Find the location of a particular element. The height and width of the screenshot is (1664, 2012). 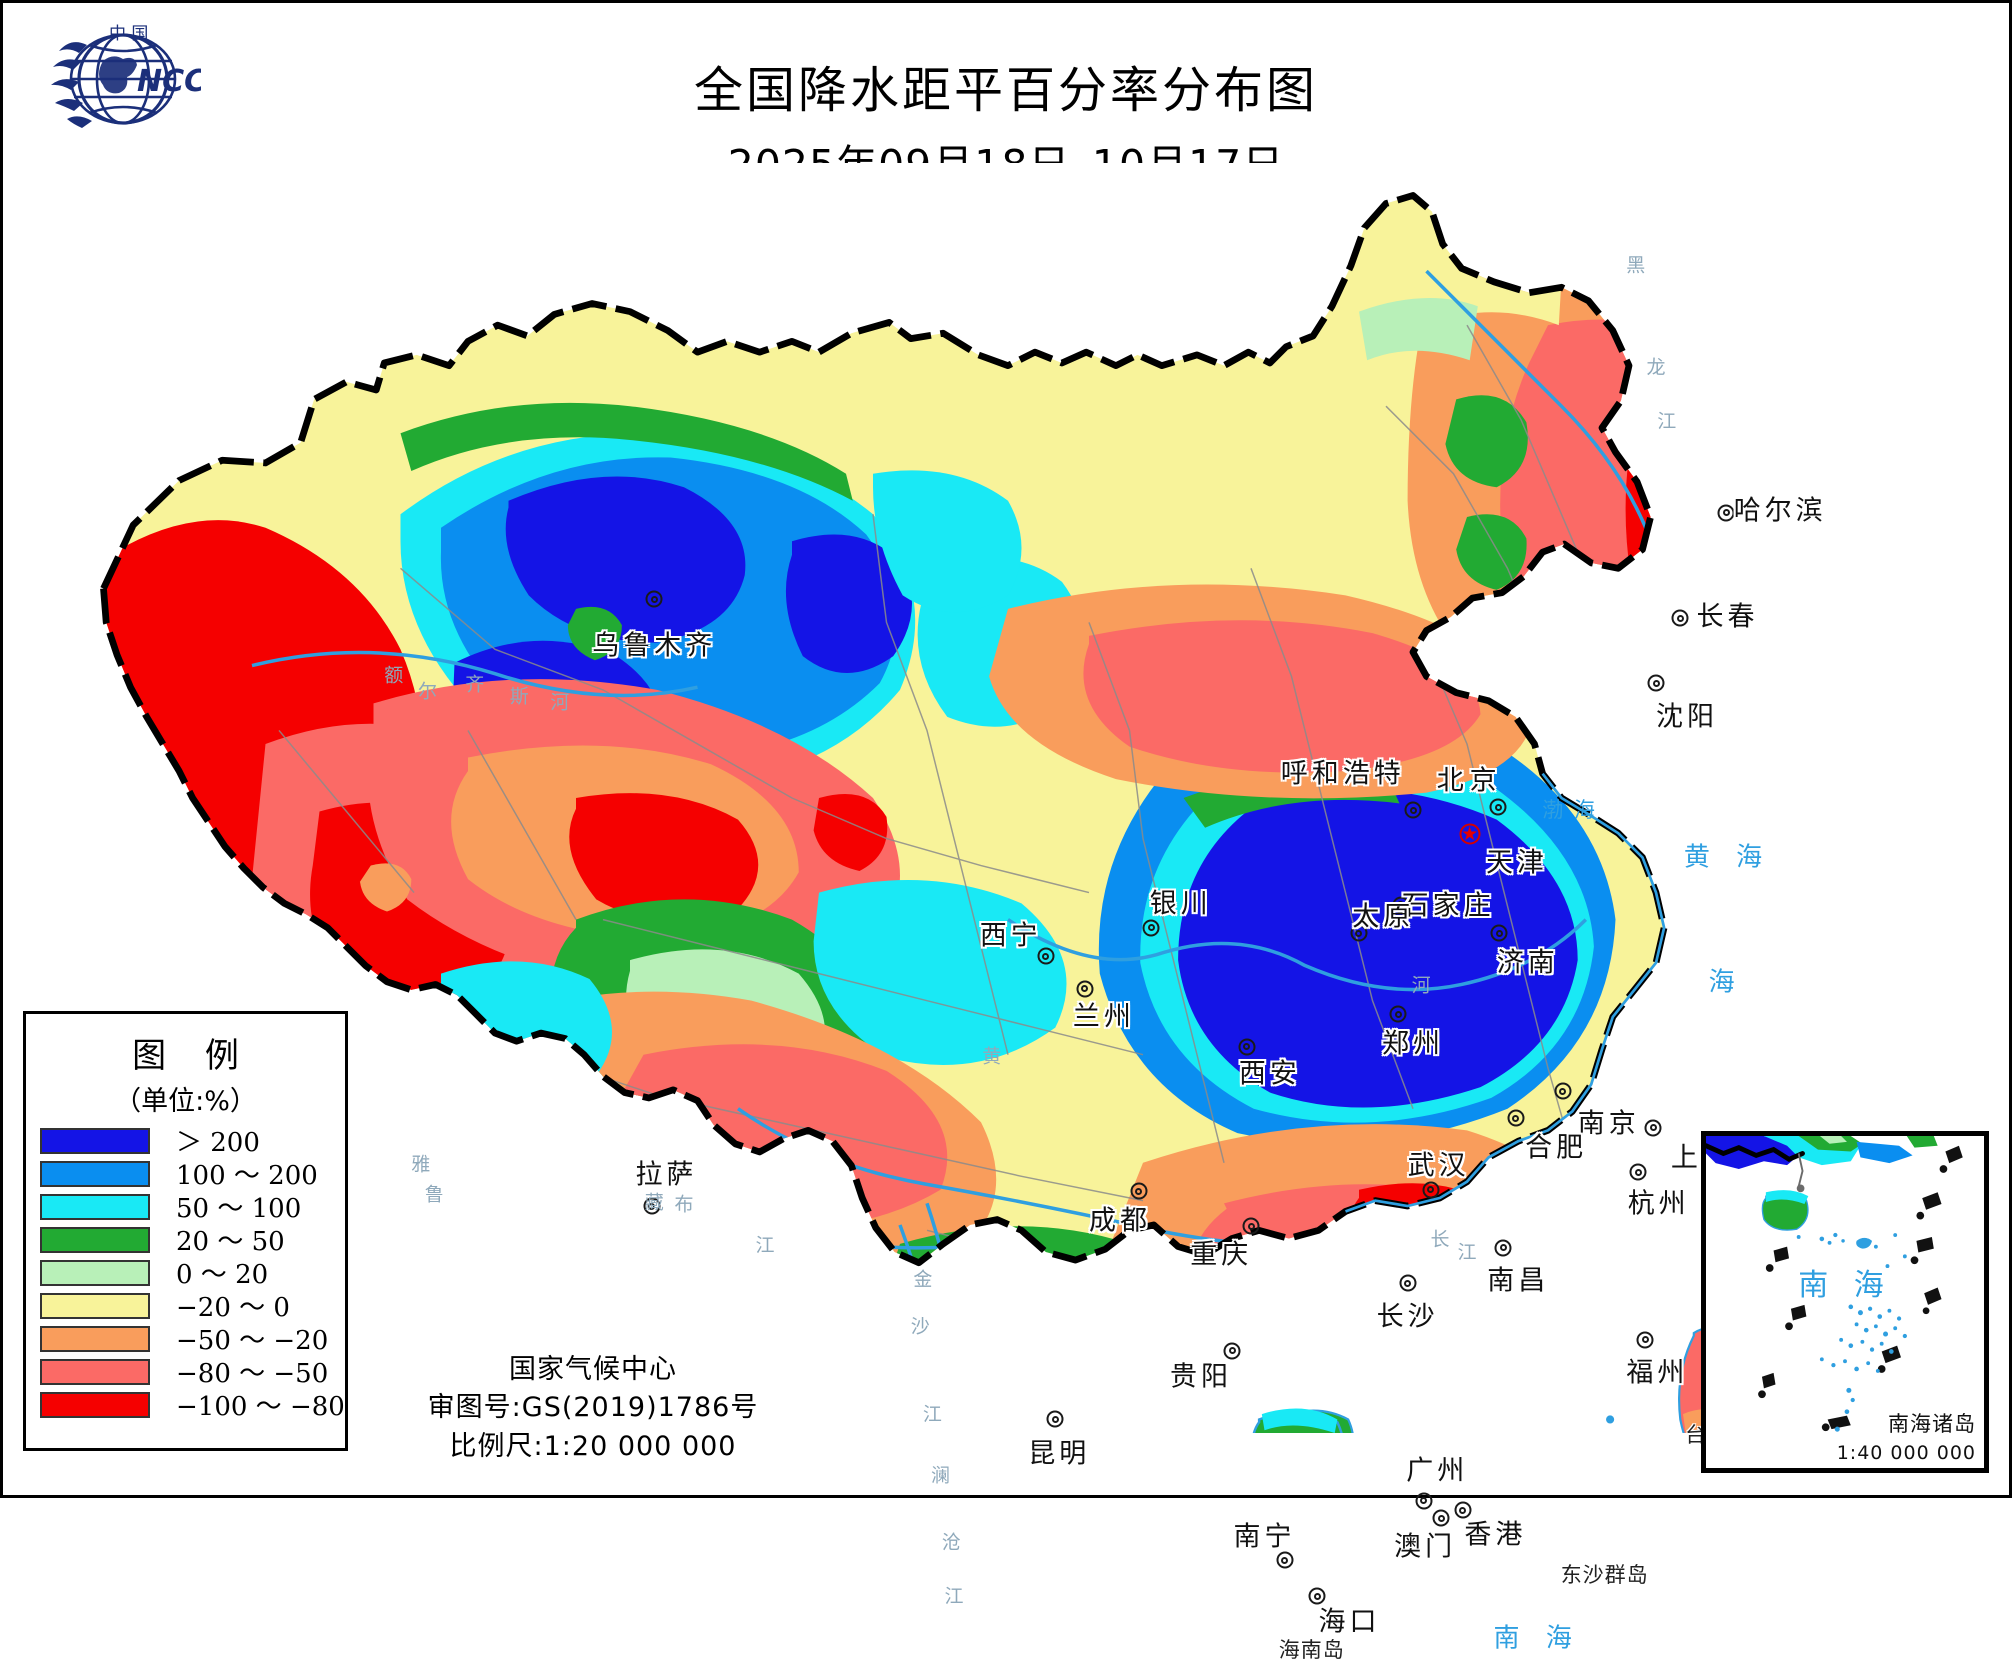

city-label-text: 海口 is located at coordinates (1349, 1622).